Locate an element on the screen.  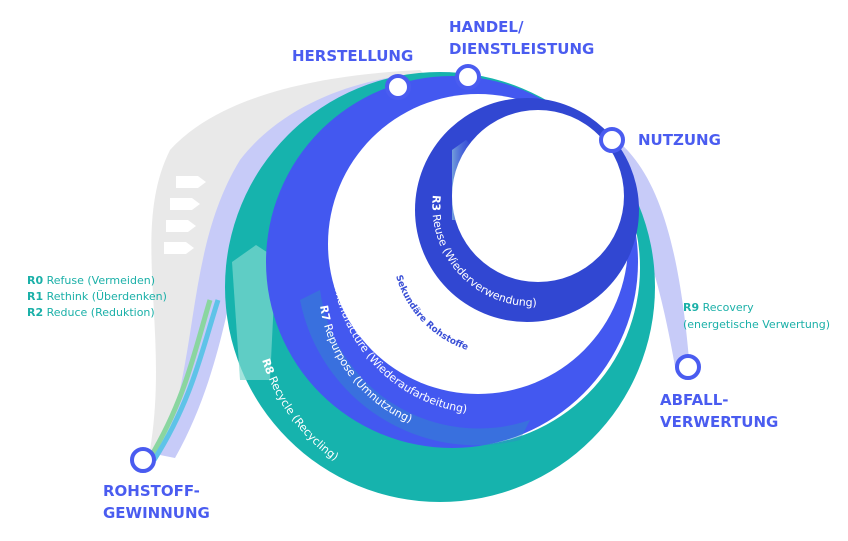
r1-label: R1 Rethink (Überdenken) is located at coordinates (97, 296).